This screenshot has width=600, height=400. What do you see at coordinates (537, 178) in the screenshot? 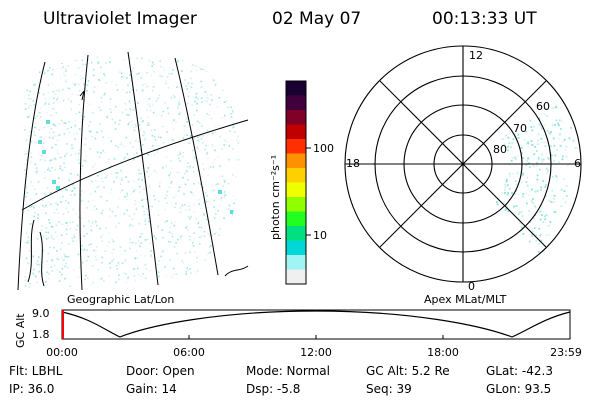
I see `aurora-emission-polar` at bounding box center [537, 178].